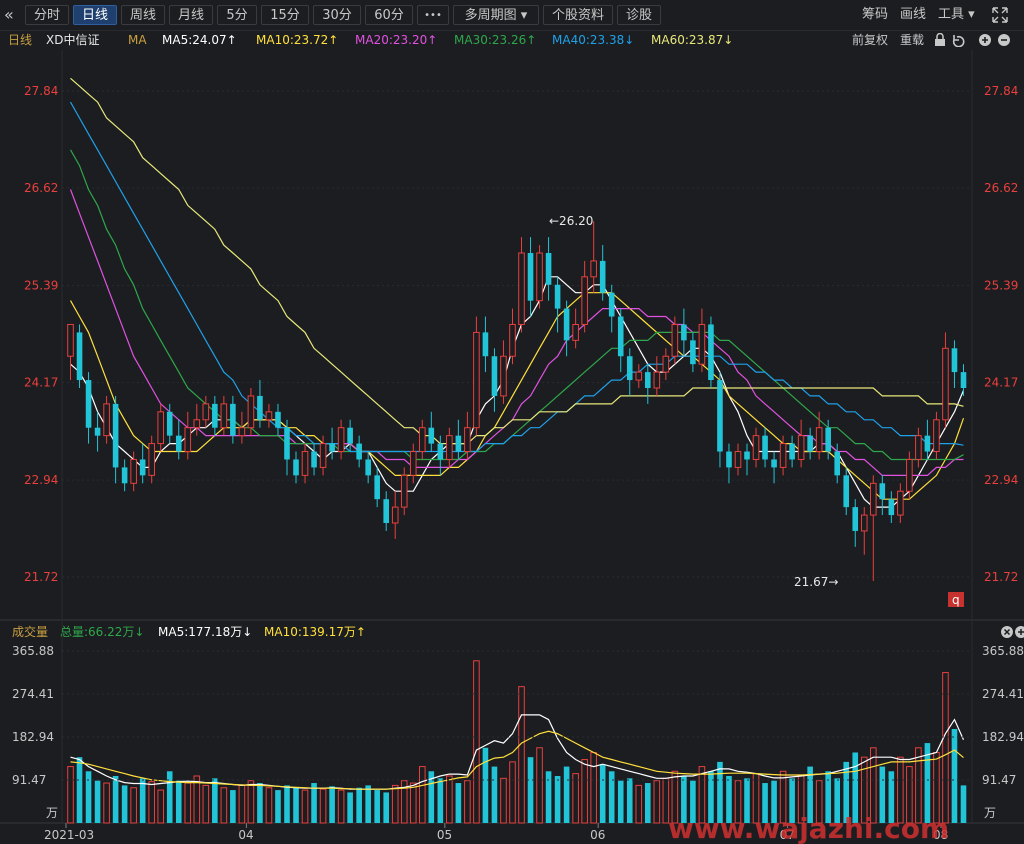 Image resolution: width=1024 pixels, height=844 pixels. Describe the element at coordinates (496, 15) in the screenshot. I see `multi-period-dropdown: 多周期图 ▾` at that location.